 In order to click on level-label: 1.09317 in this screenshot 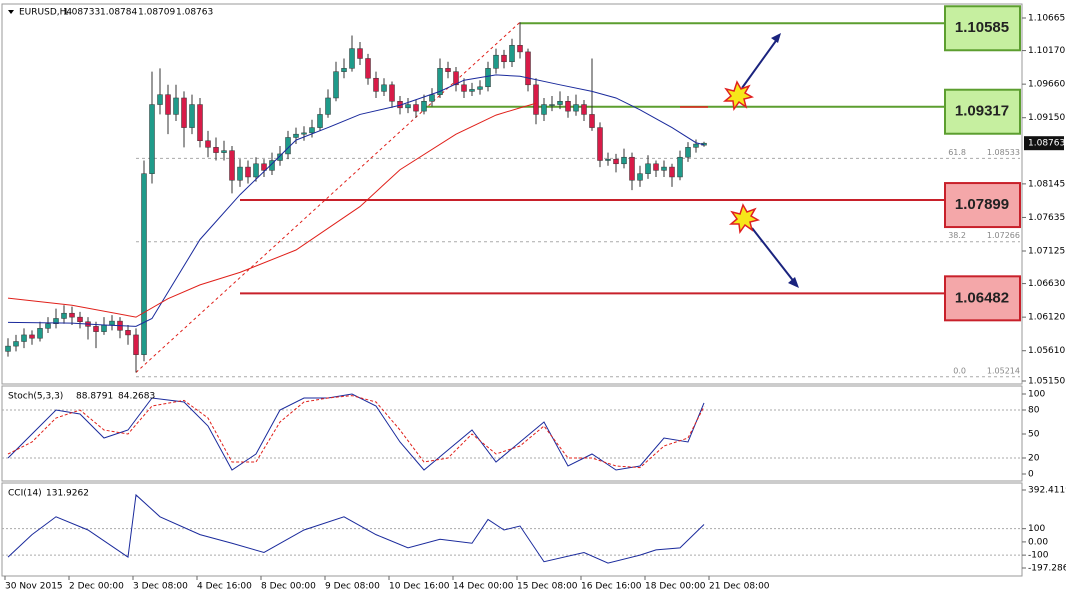, I will do `click(982, 111)`.